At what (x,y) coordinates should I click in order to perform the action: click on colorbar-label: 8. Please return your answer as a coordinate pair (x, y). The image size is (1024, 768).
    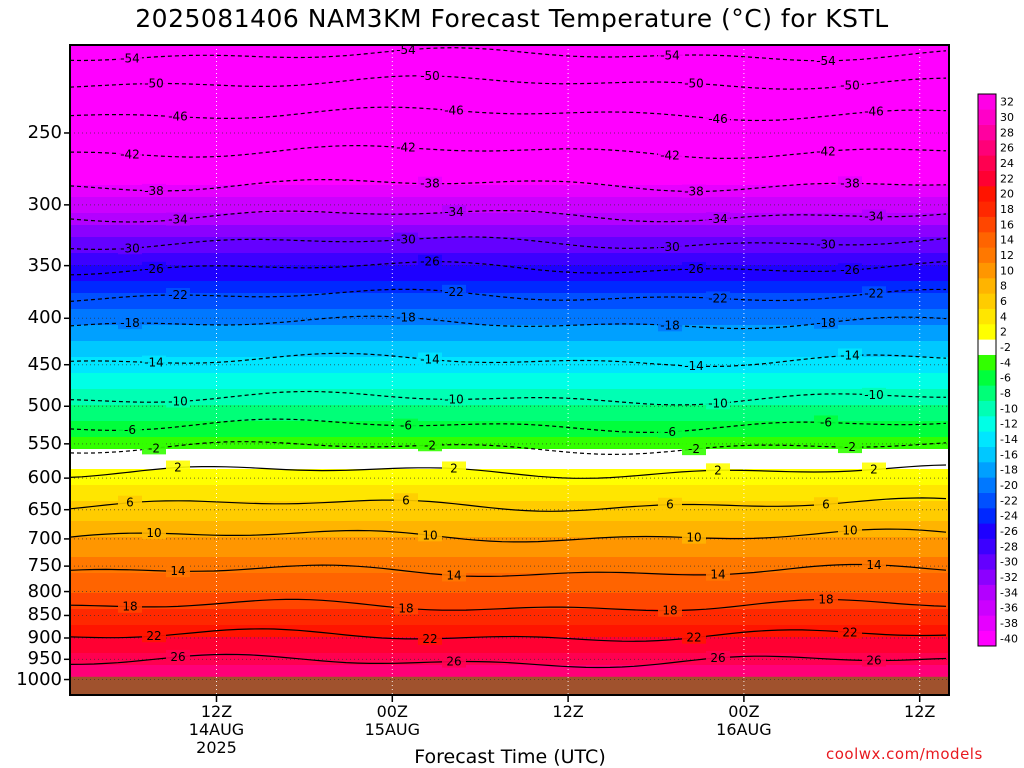
    Looking at the image, I should click on (1003, 286).